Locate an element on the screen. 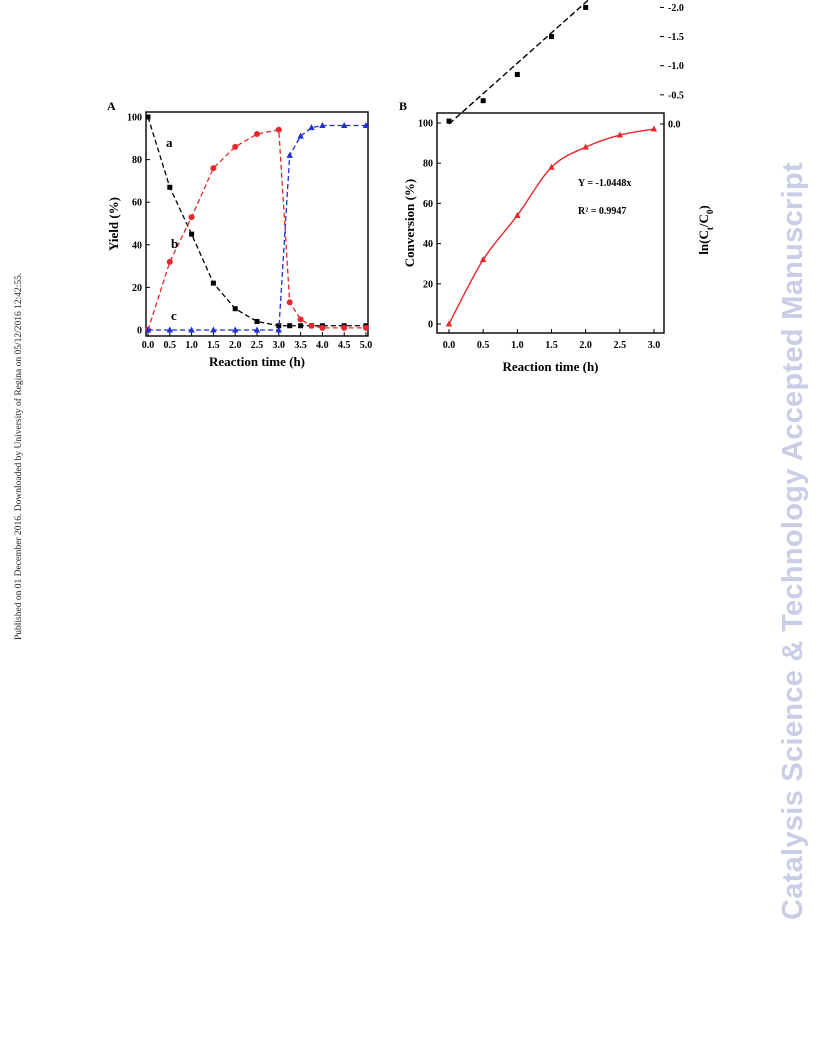 The height and width of the screenshot is (1056, 816). y2-tick-label: -1.0 is located at coordinates (676, 66).